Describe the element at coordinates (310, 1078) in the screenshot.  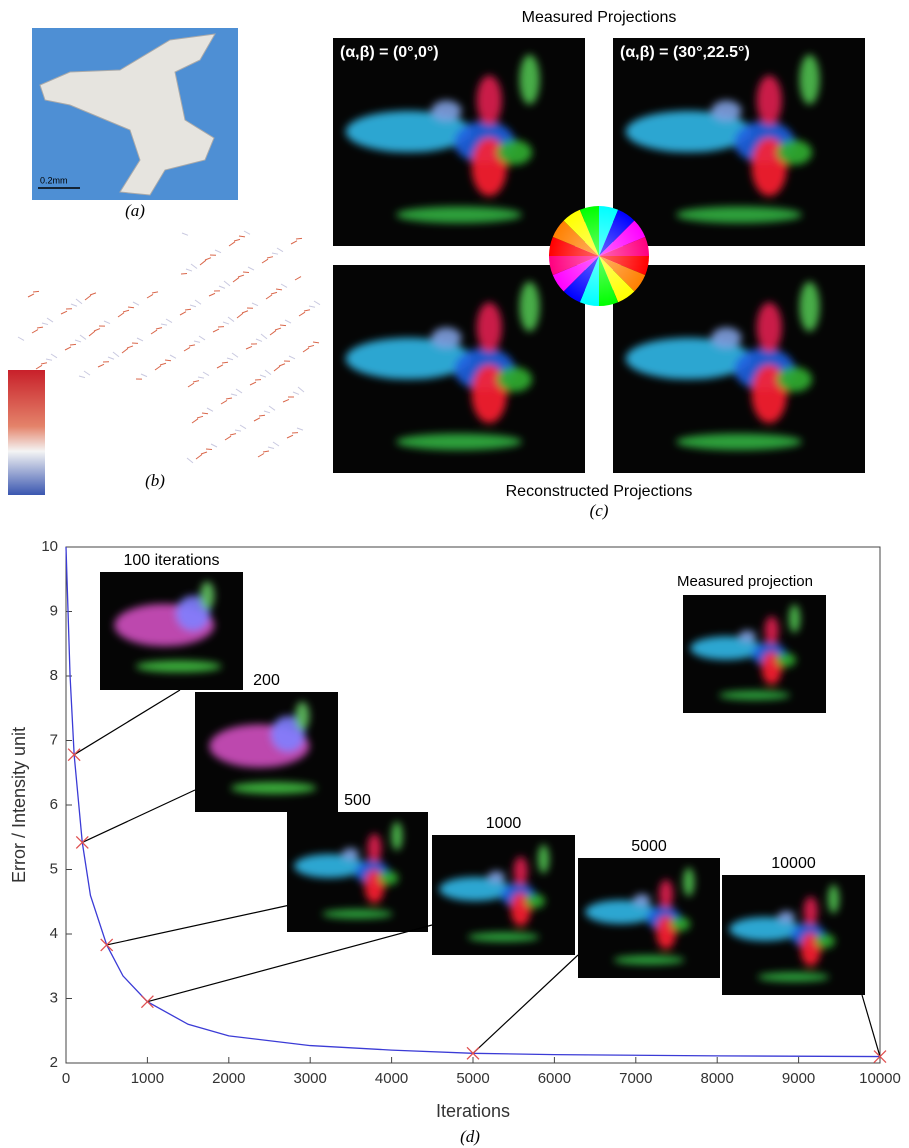
I see `x-tick-label: 3000` at that location.